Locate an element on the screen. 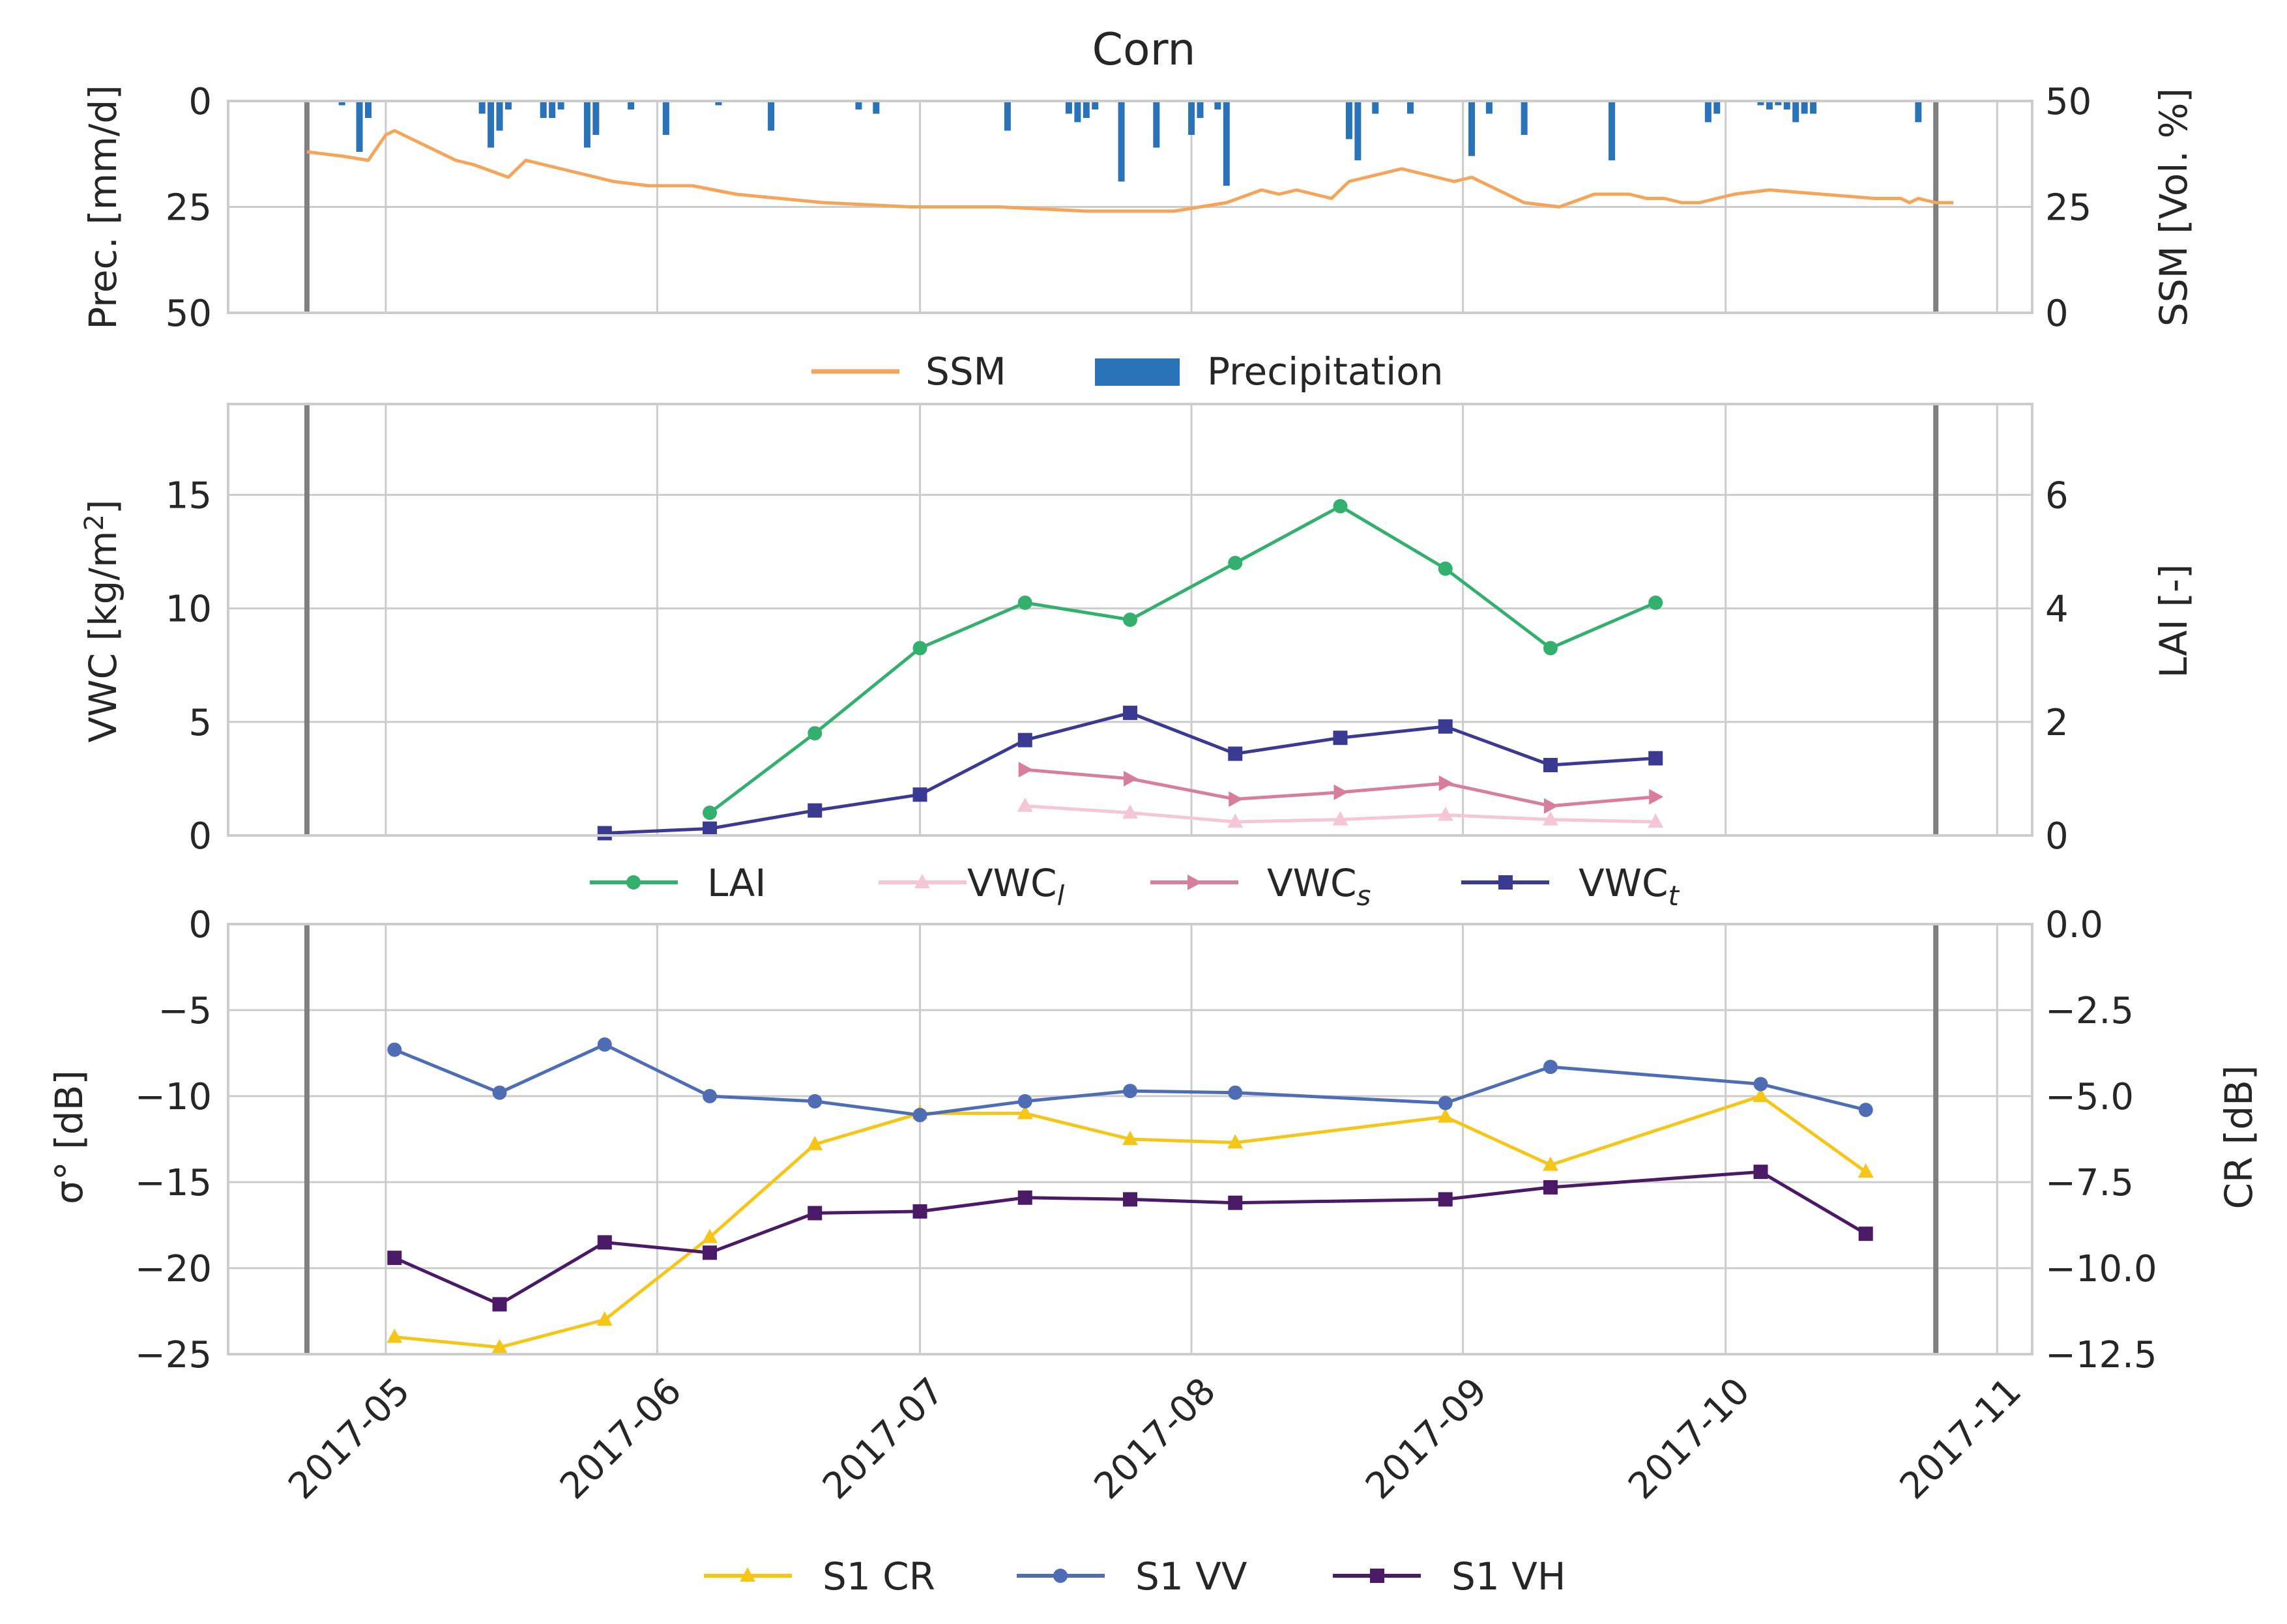 The image size is (2287, 1624). bottom-right-tick-label: −7.5 is located at coordinates (2089, 1183).